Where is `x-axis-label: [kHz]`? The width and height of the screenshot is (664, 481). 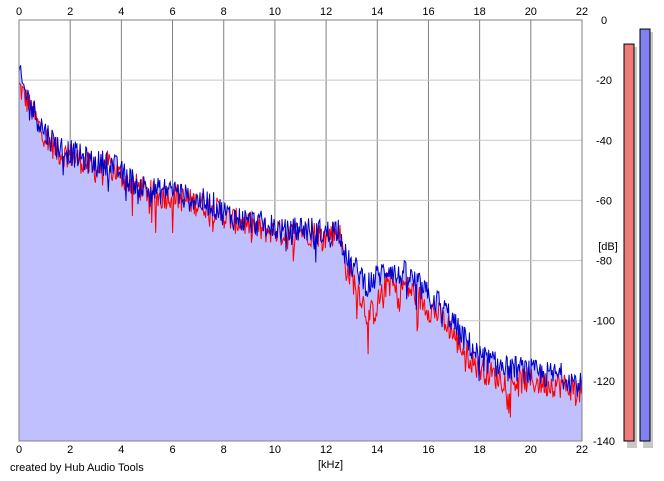
x-axis-label: [kHz] is located at coordinates (330, 465).